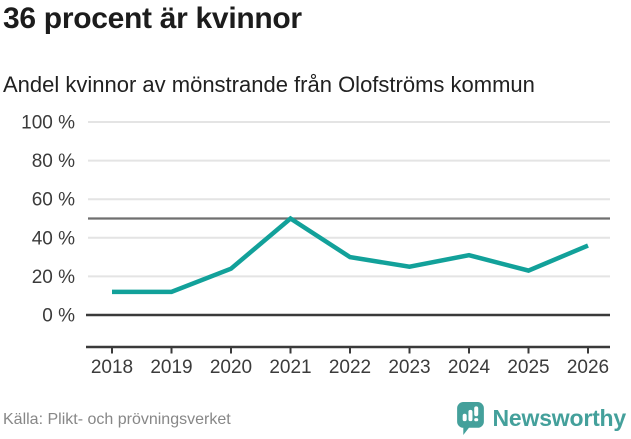 The height and width of the screenshot is (439, 631). What do you see at coordinates (112, 367) in the screenshot?
I see `x-tick-label-2018: 2018` at bounding box center [112, 367].